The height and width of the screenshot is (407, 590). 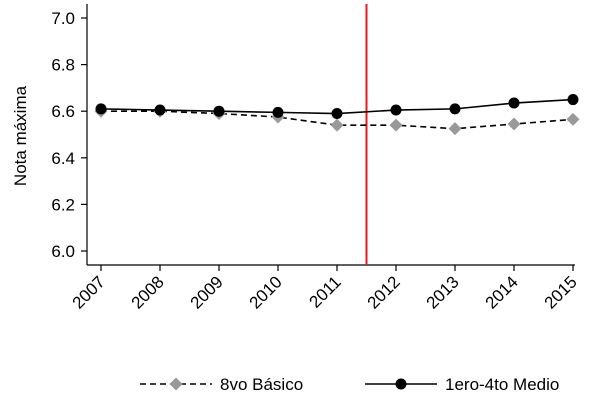 What do you see at coordinates (266, 292) in the screenshot?
I see `x-tick-label: 2010` at bounding box center [266, 292].